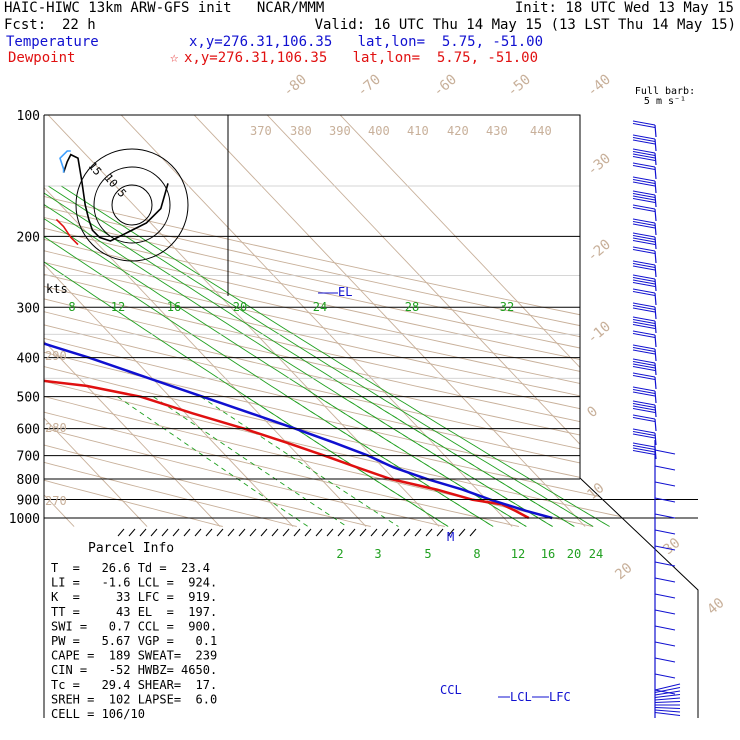  What do you see at coordinates (320, 307) in the screenshot?
I see `mixing-ratio-label: 24` at bounding box center [320, 307].